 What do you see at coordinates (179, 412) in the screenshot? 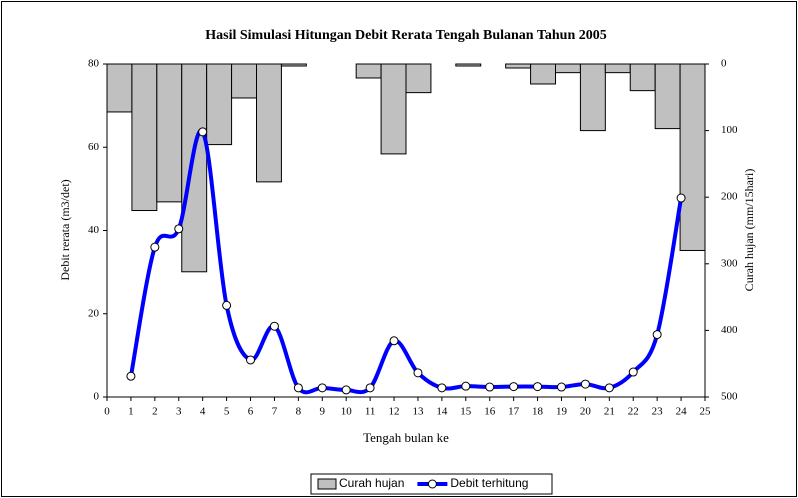
I see `x-tick-label: 3` at bounding box center [179, 412].